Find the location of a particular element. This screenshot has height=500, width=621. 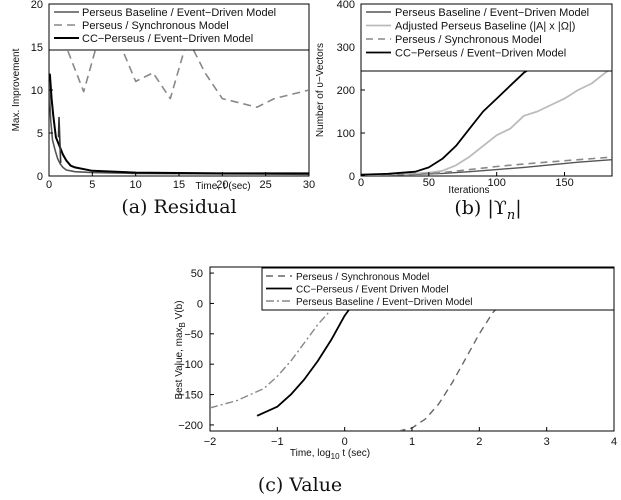

y-axis-label: Best Value, maxB V(b) is located at coordinates (180, 349).